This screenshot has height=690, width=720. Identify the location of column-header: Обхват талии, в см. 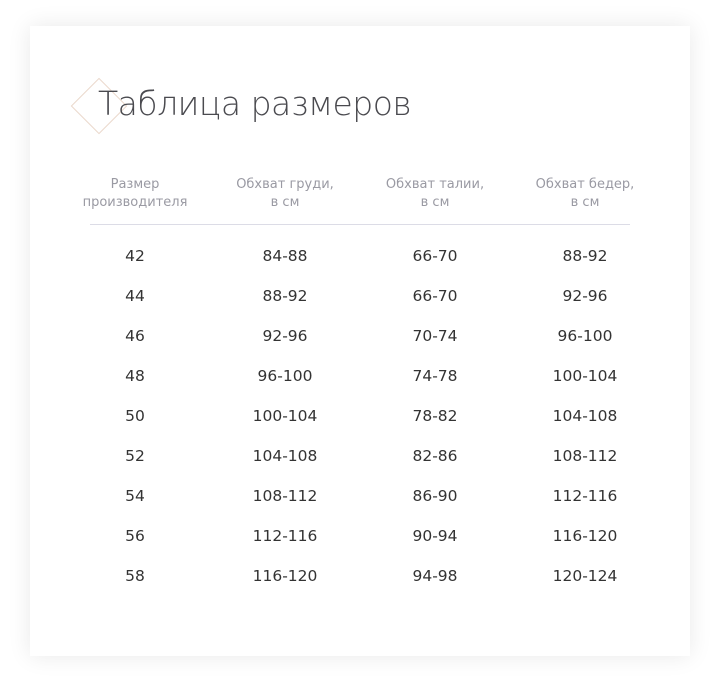
(435, 193).